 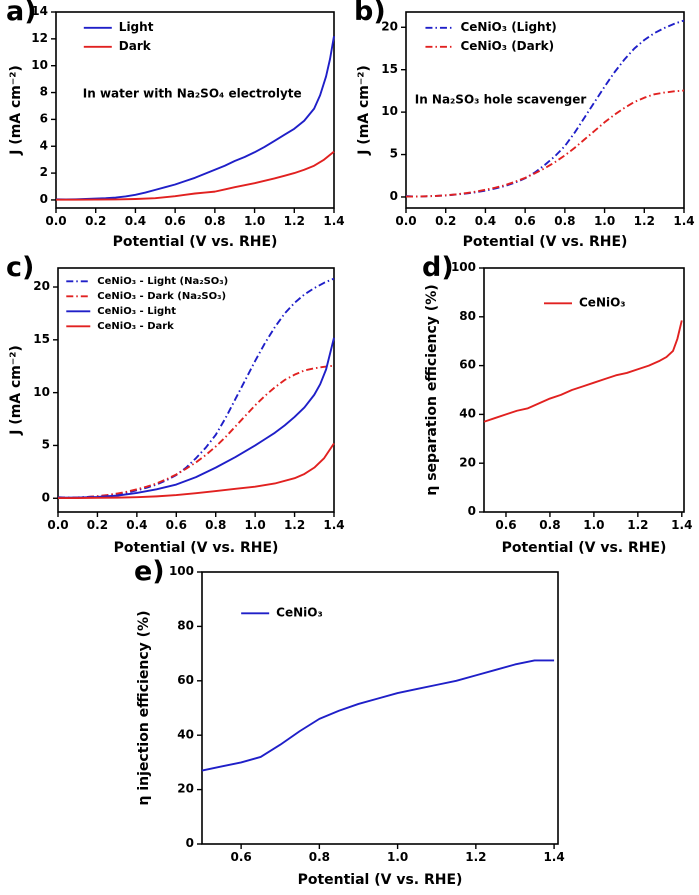 I want to click on panel-d: d), so click(x=558, y=406).